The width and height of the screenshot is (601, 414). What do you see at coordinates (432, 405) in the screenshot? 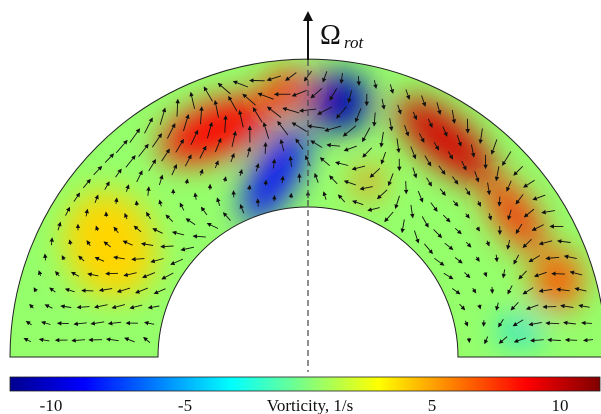
I see `colorbar-tick-5: 5` at bounding box center [432, 405].